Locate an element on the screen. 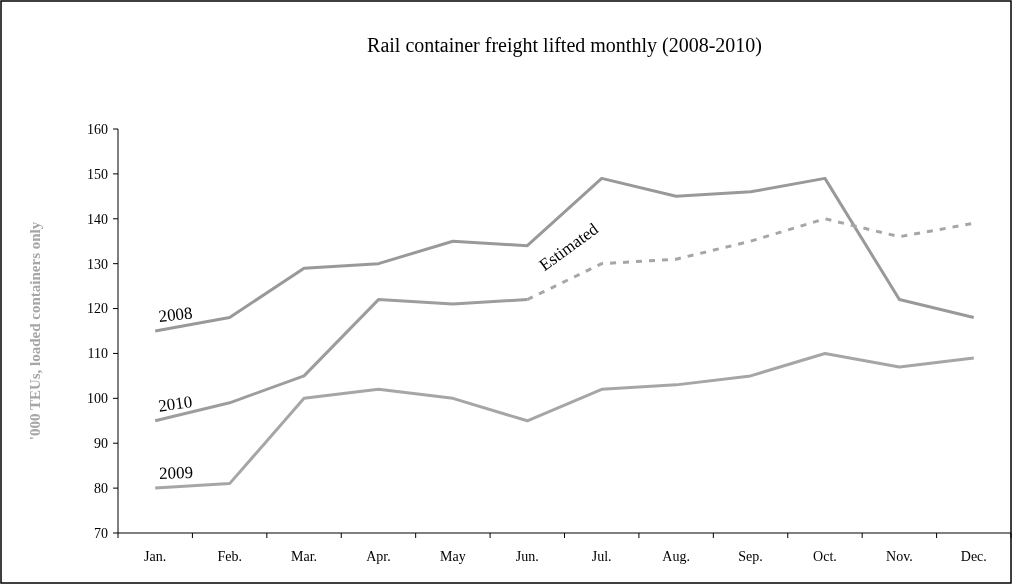 This screenshot has width=1012, height=584. x-tick-label: Jan. is located at coordinates (155, 556).